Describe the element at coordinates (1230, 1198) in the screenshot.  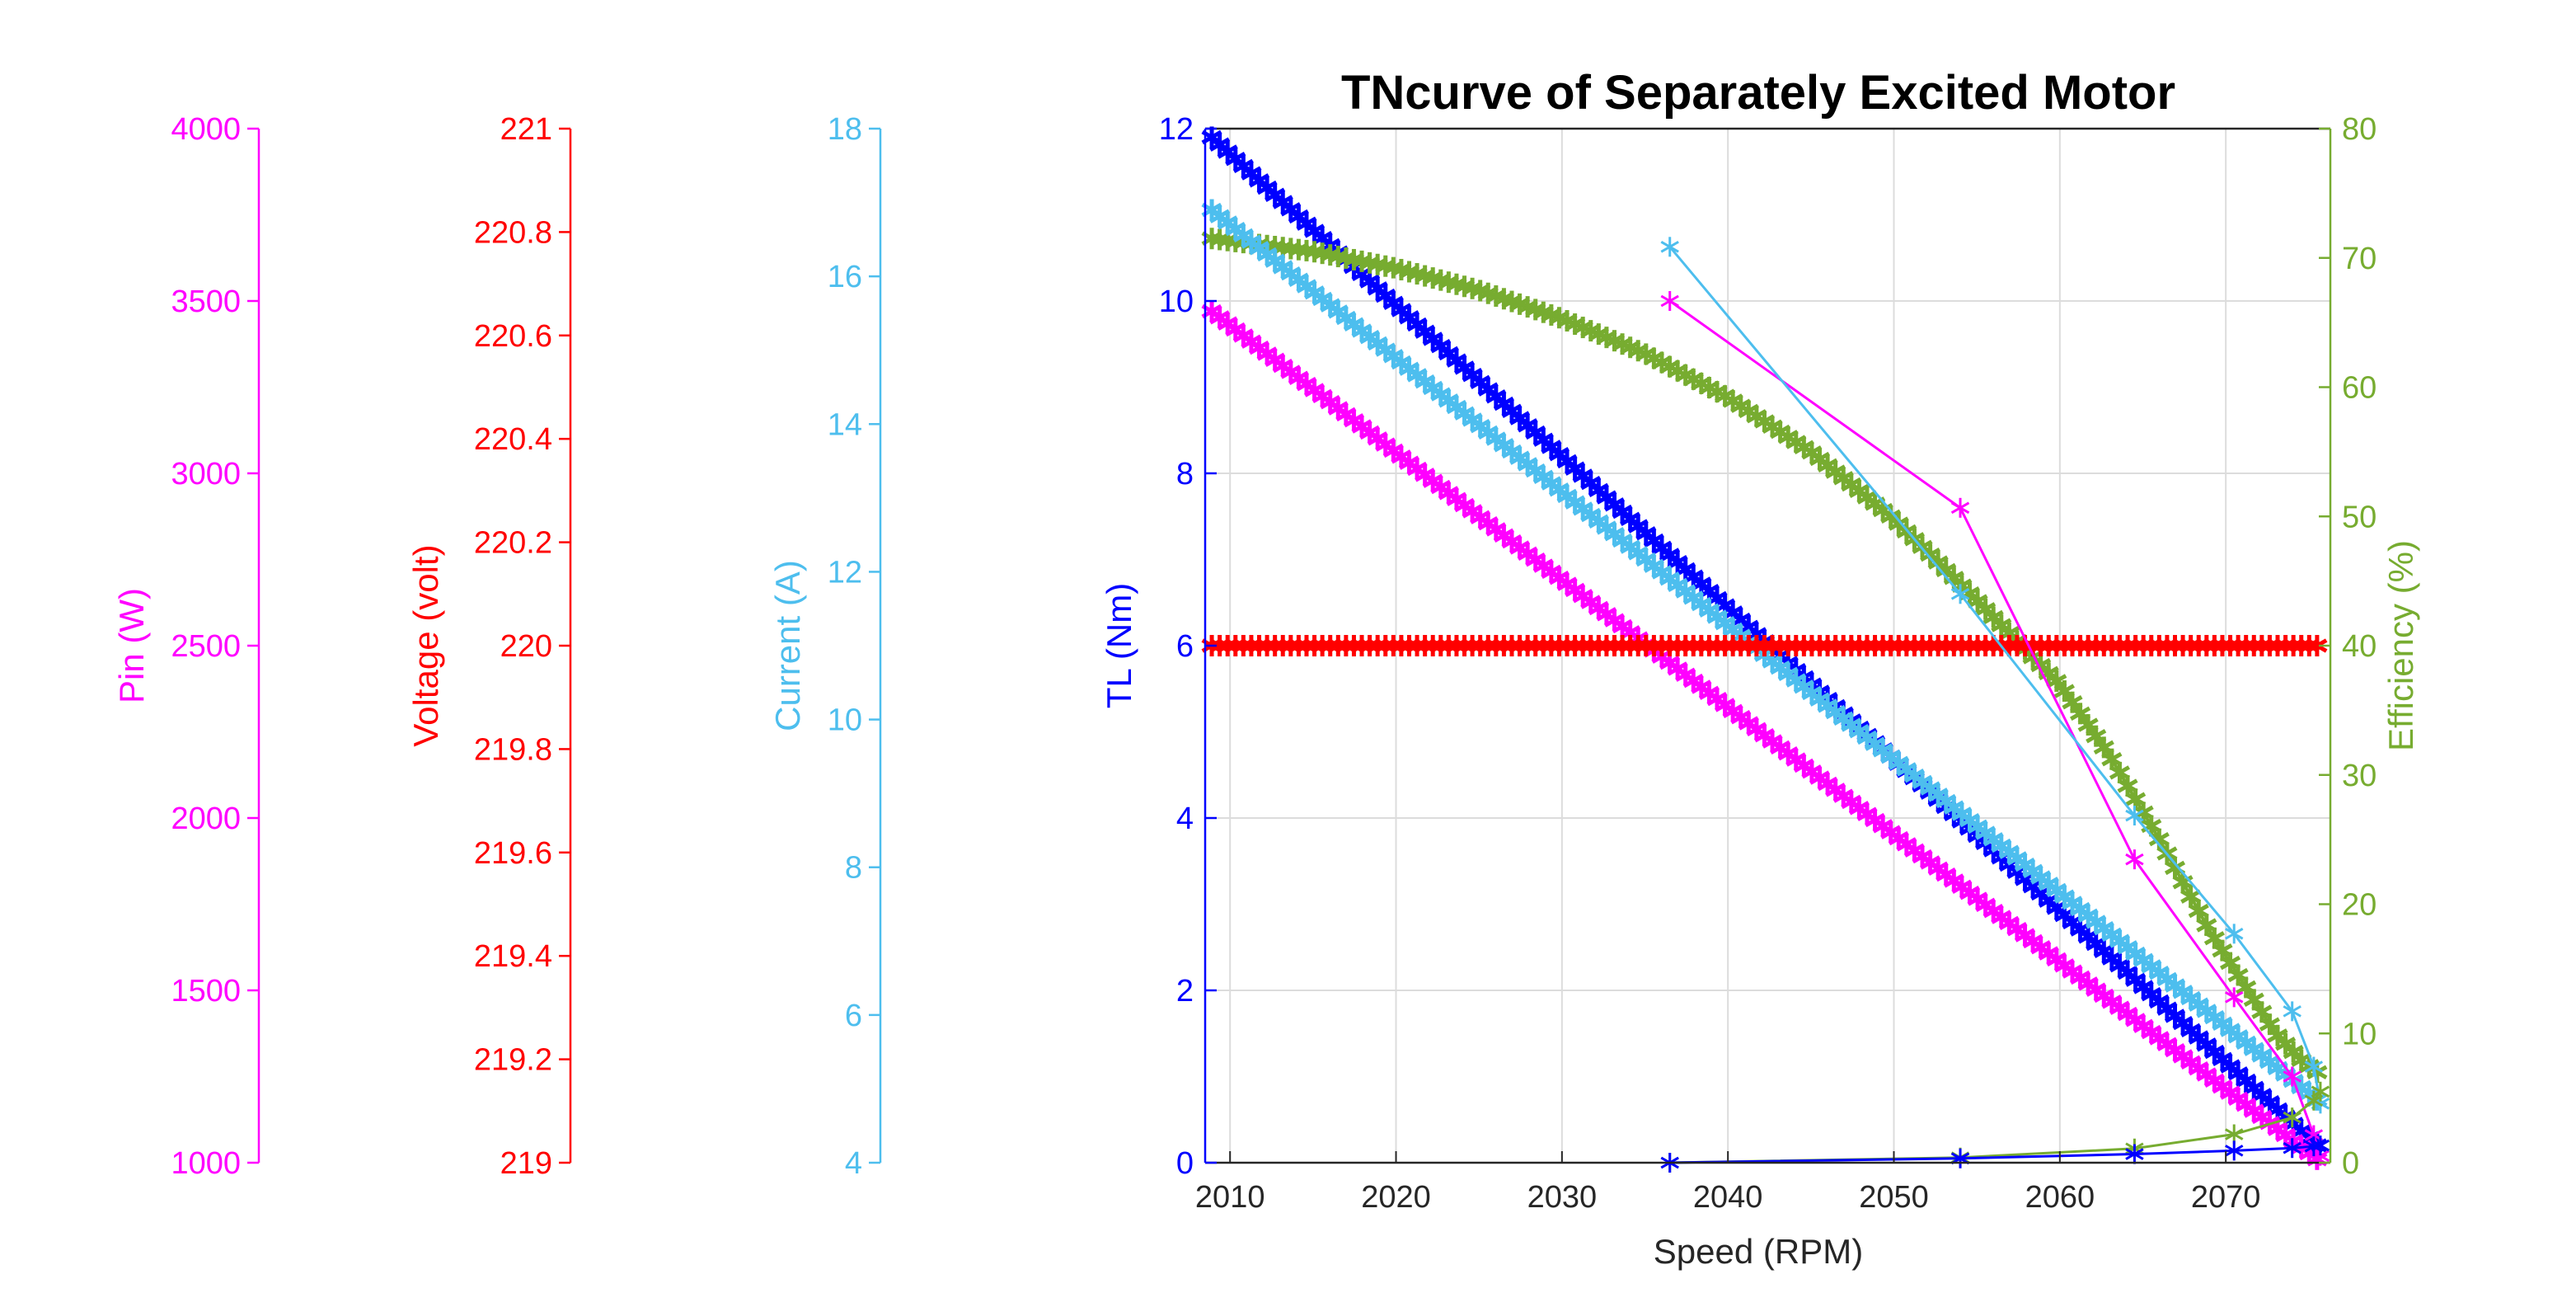
I see `x-tick-label: 2010` at that location.